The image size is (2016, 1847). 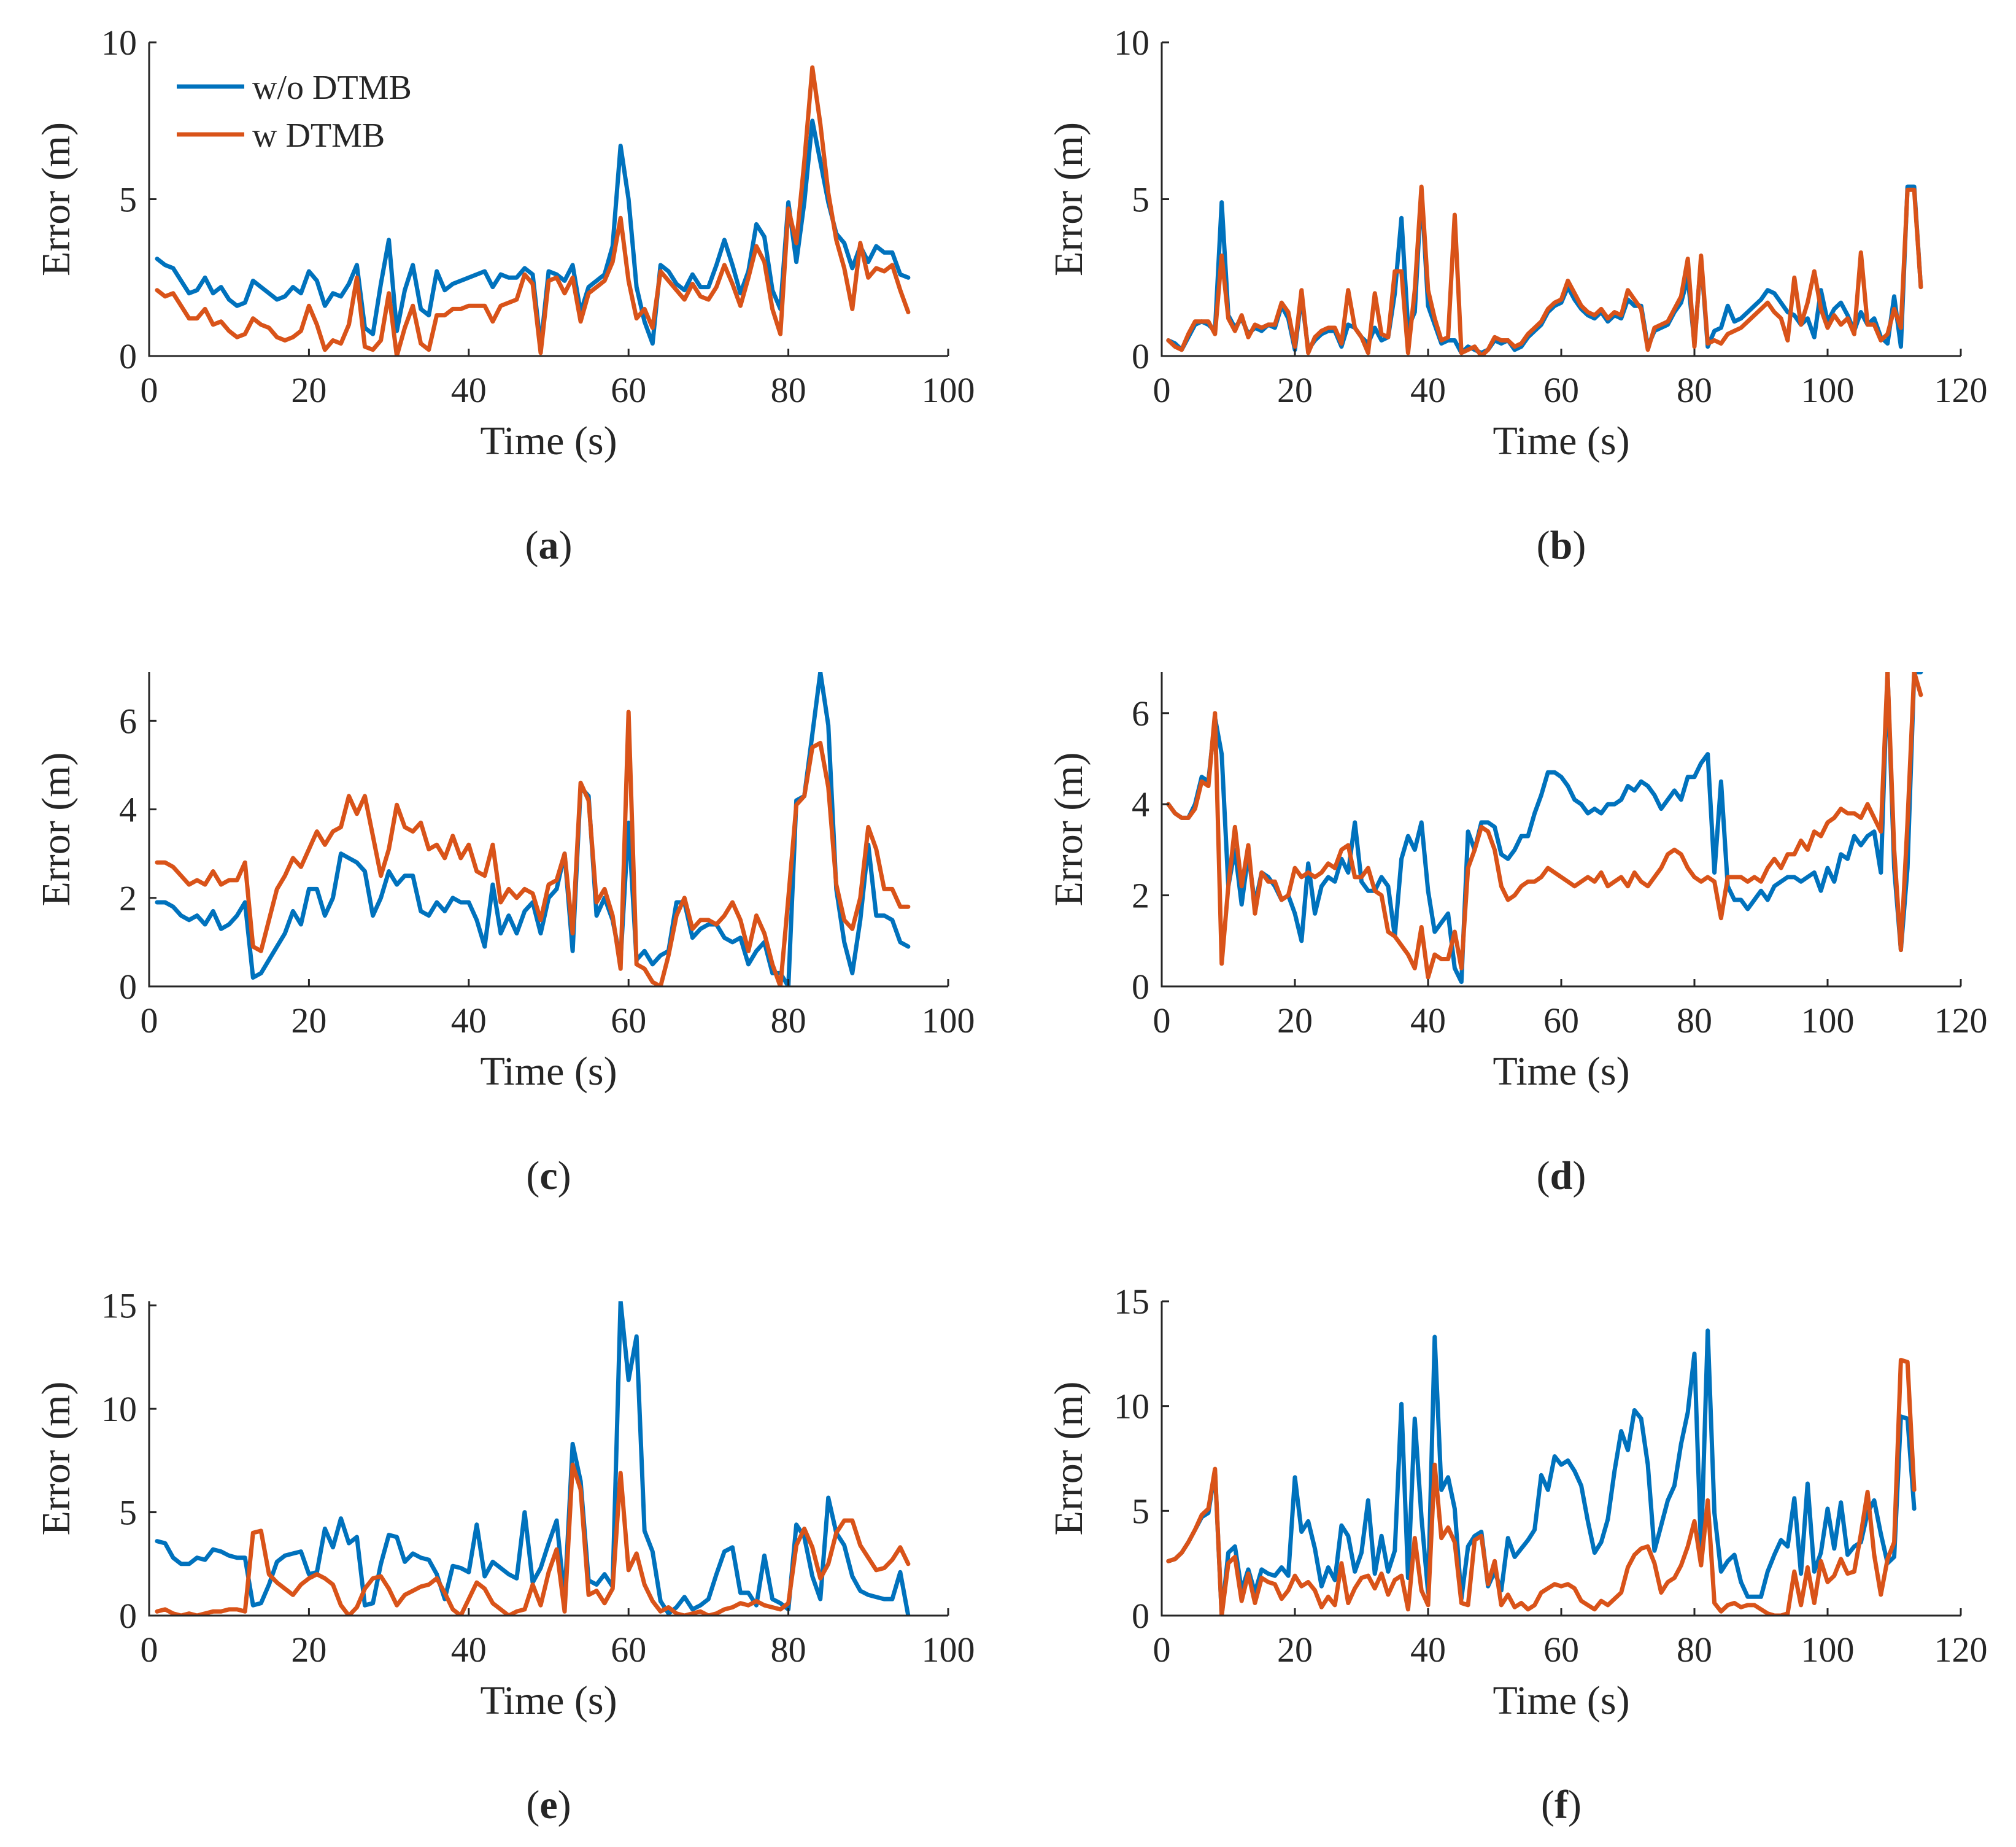 I want to click on chart-panel-e: 0 20 40 60 80 100 0 5 10 15 Time (s) Error (m) (e), so click(x=505, y=1556).